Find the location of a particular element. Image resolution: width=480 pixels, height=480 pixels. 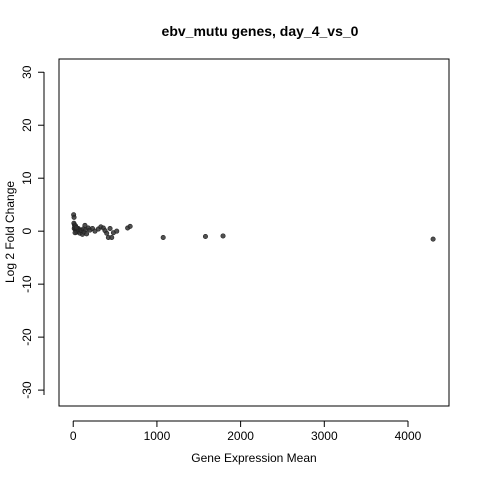

x-axis-label: Gene Expression Mean is located at coordinates (253, 458).